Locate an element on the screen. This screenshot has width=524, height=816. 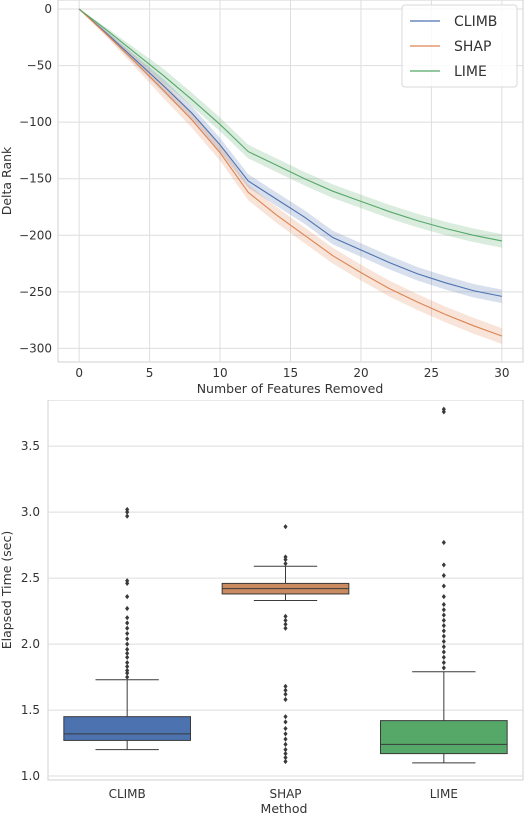
x-tick-label: 25 is located at coordinates (431, 373).